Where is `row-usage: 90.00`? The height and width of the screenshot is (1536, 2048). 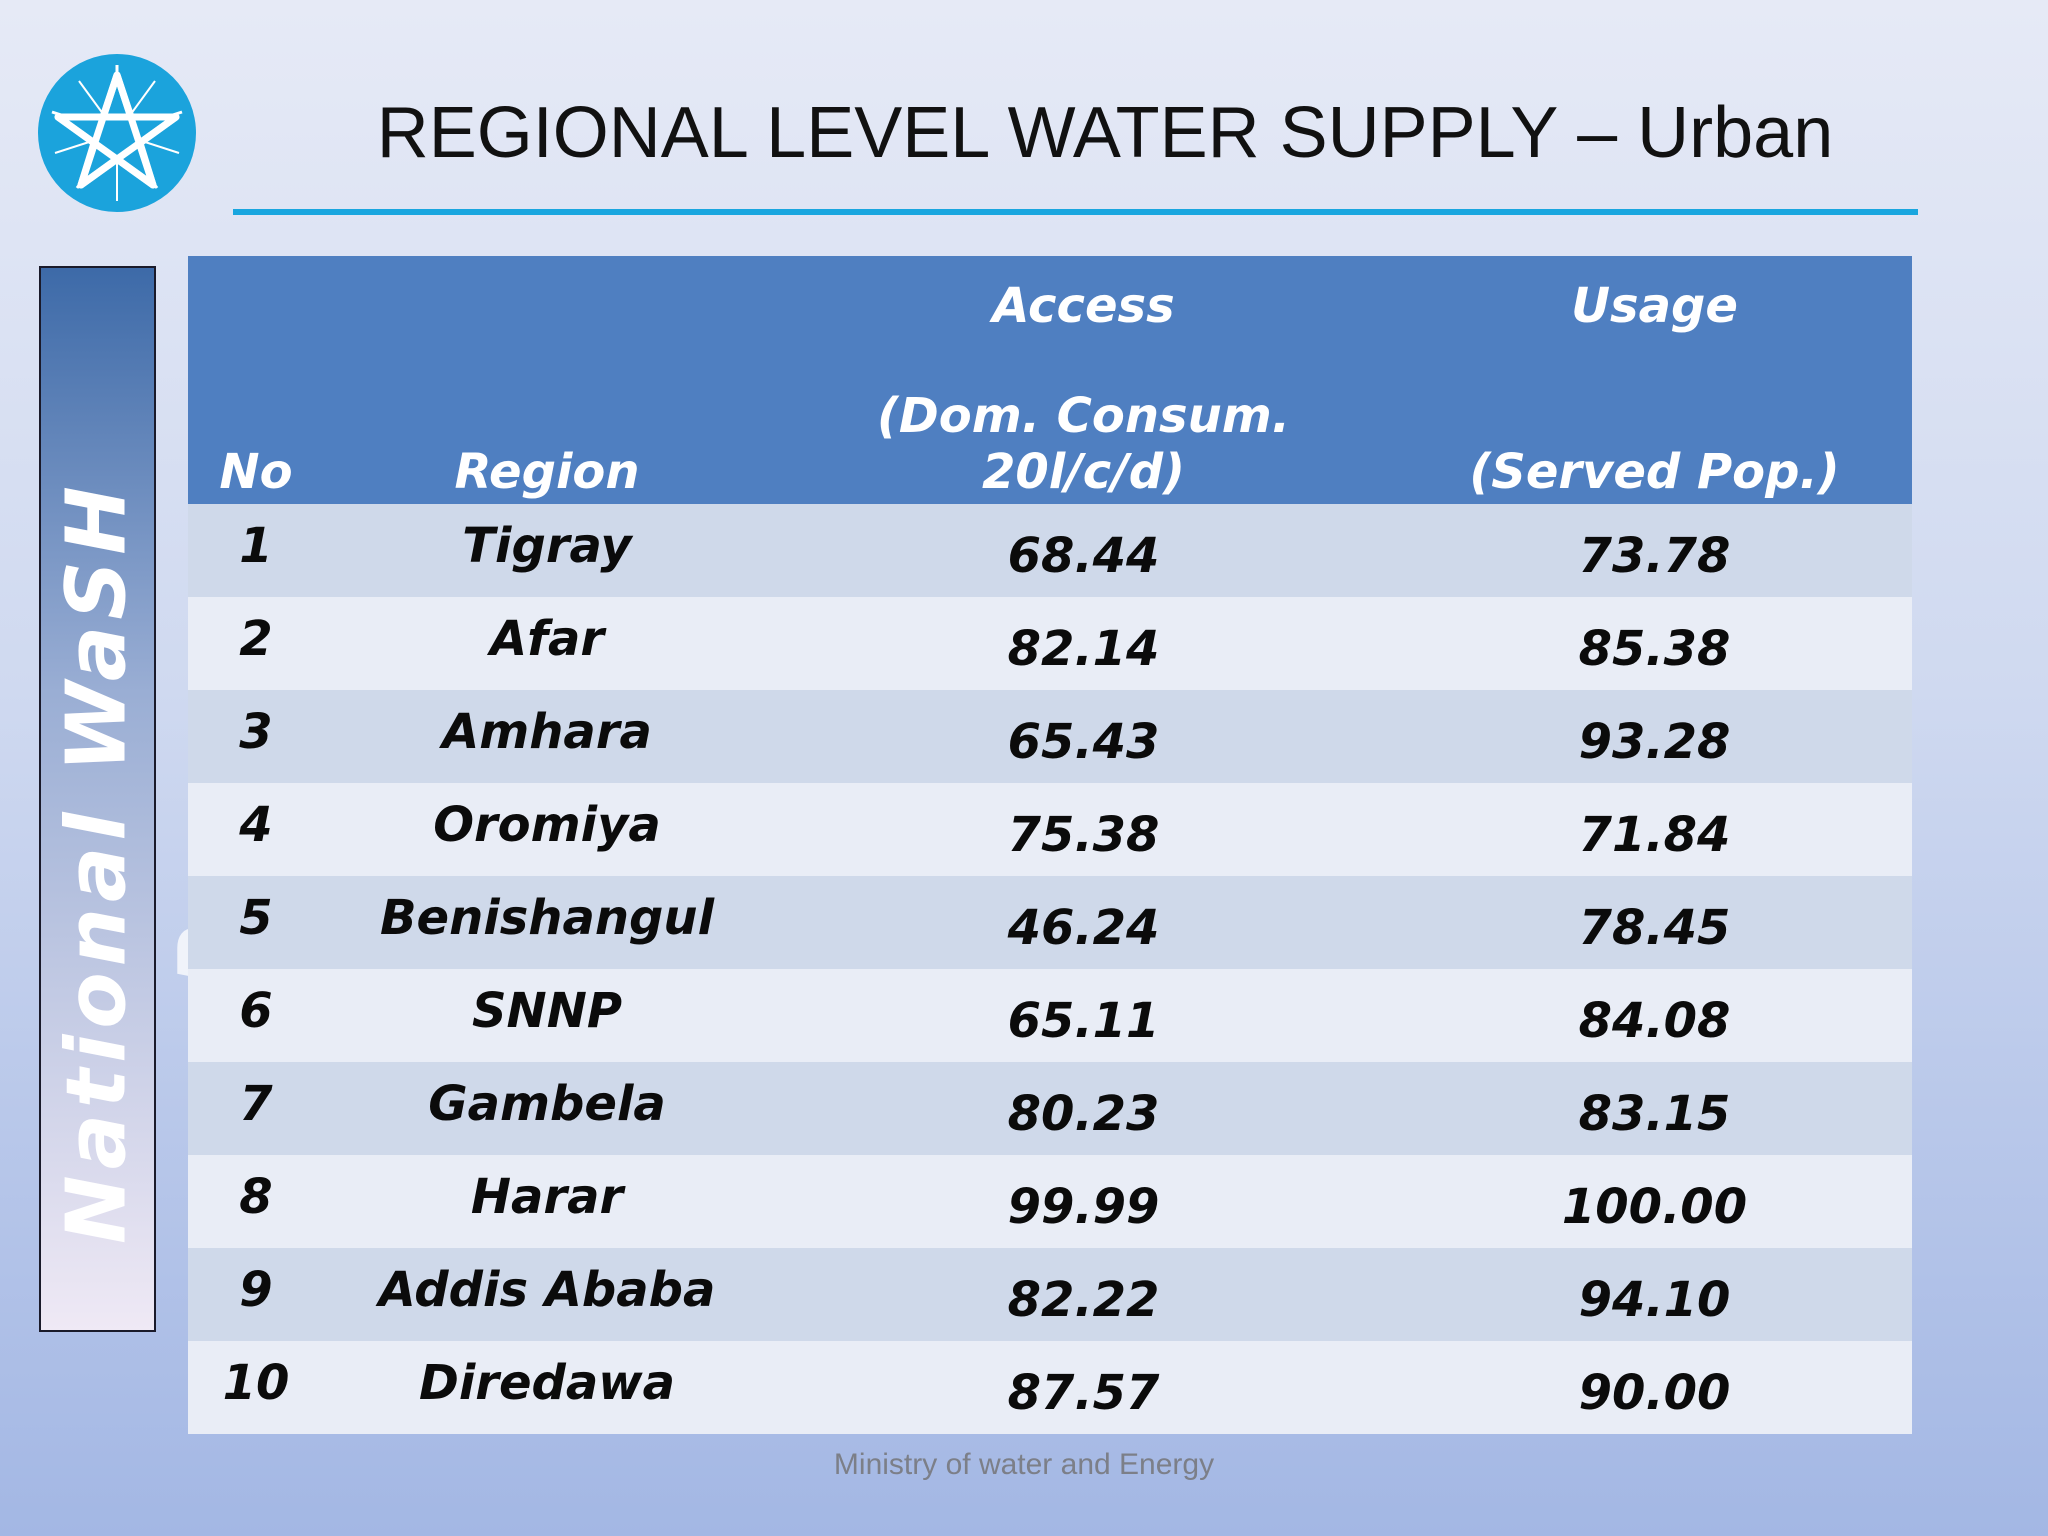 row-usage: 90.00 is located at coordinates (1654, 1387).